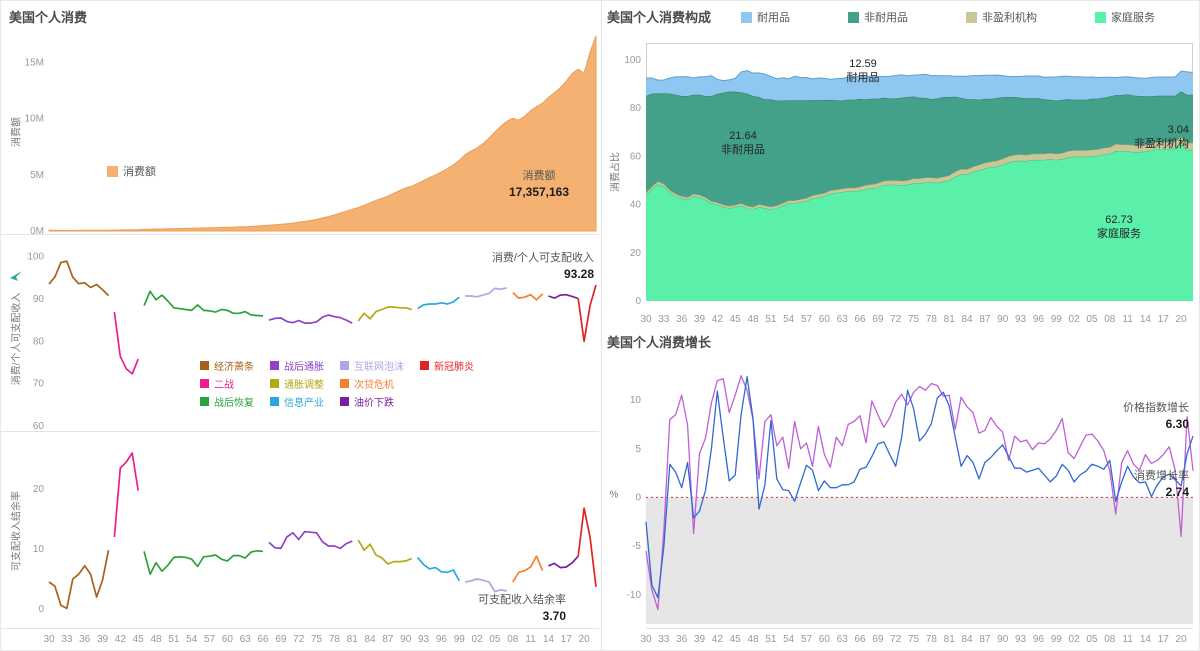  What do you see at coordinates (112, 171) in the screenshot?
I see `consumption-legend-swatch` at bounding box center [112, 171].